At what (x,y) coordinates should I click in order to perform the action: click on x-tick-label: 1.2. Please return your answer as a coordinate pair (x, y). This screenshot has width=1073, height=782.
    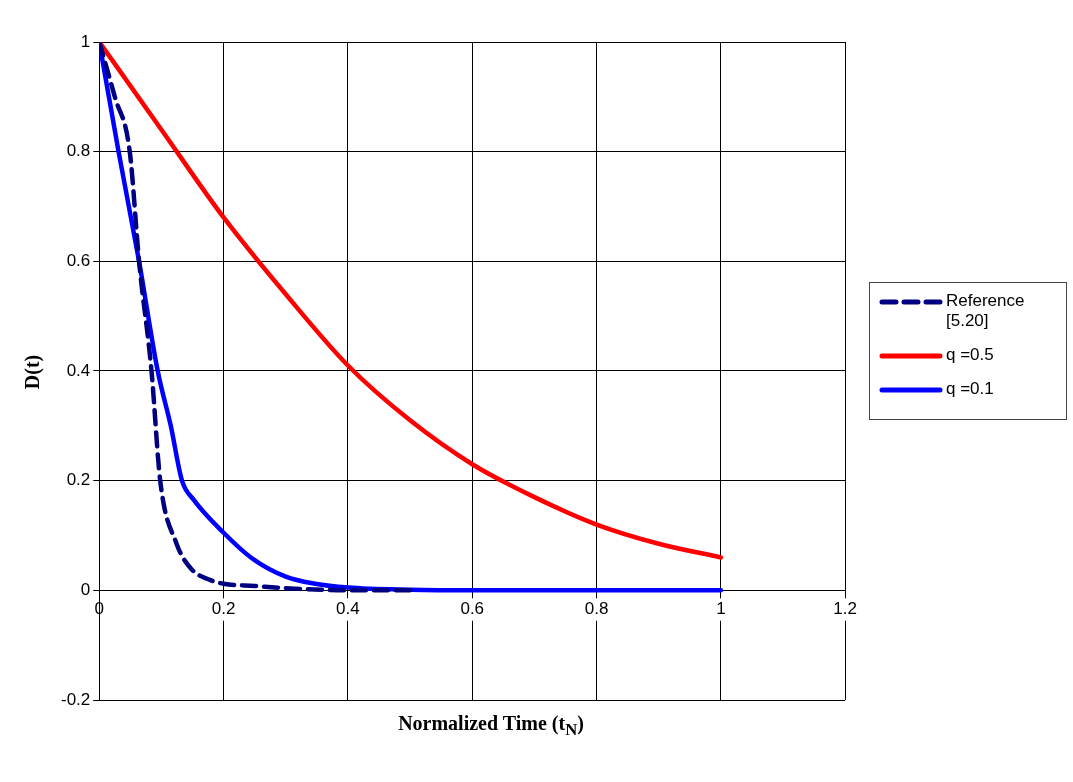
    Looking at the image, I should click on (845, 609).